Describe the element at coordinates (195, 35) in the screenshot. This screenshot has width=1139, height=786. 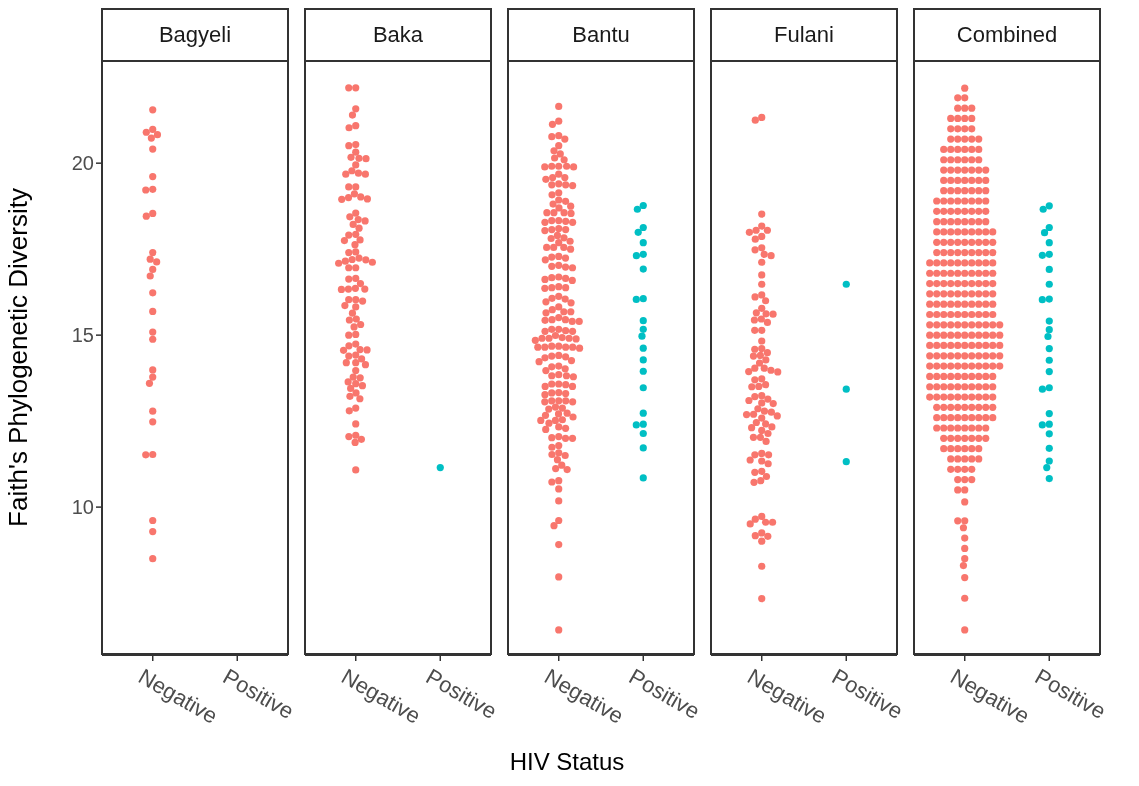
I see `chart-title: Bagyeli` at that location.